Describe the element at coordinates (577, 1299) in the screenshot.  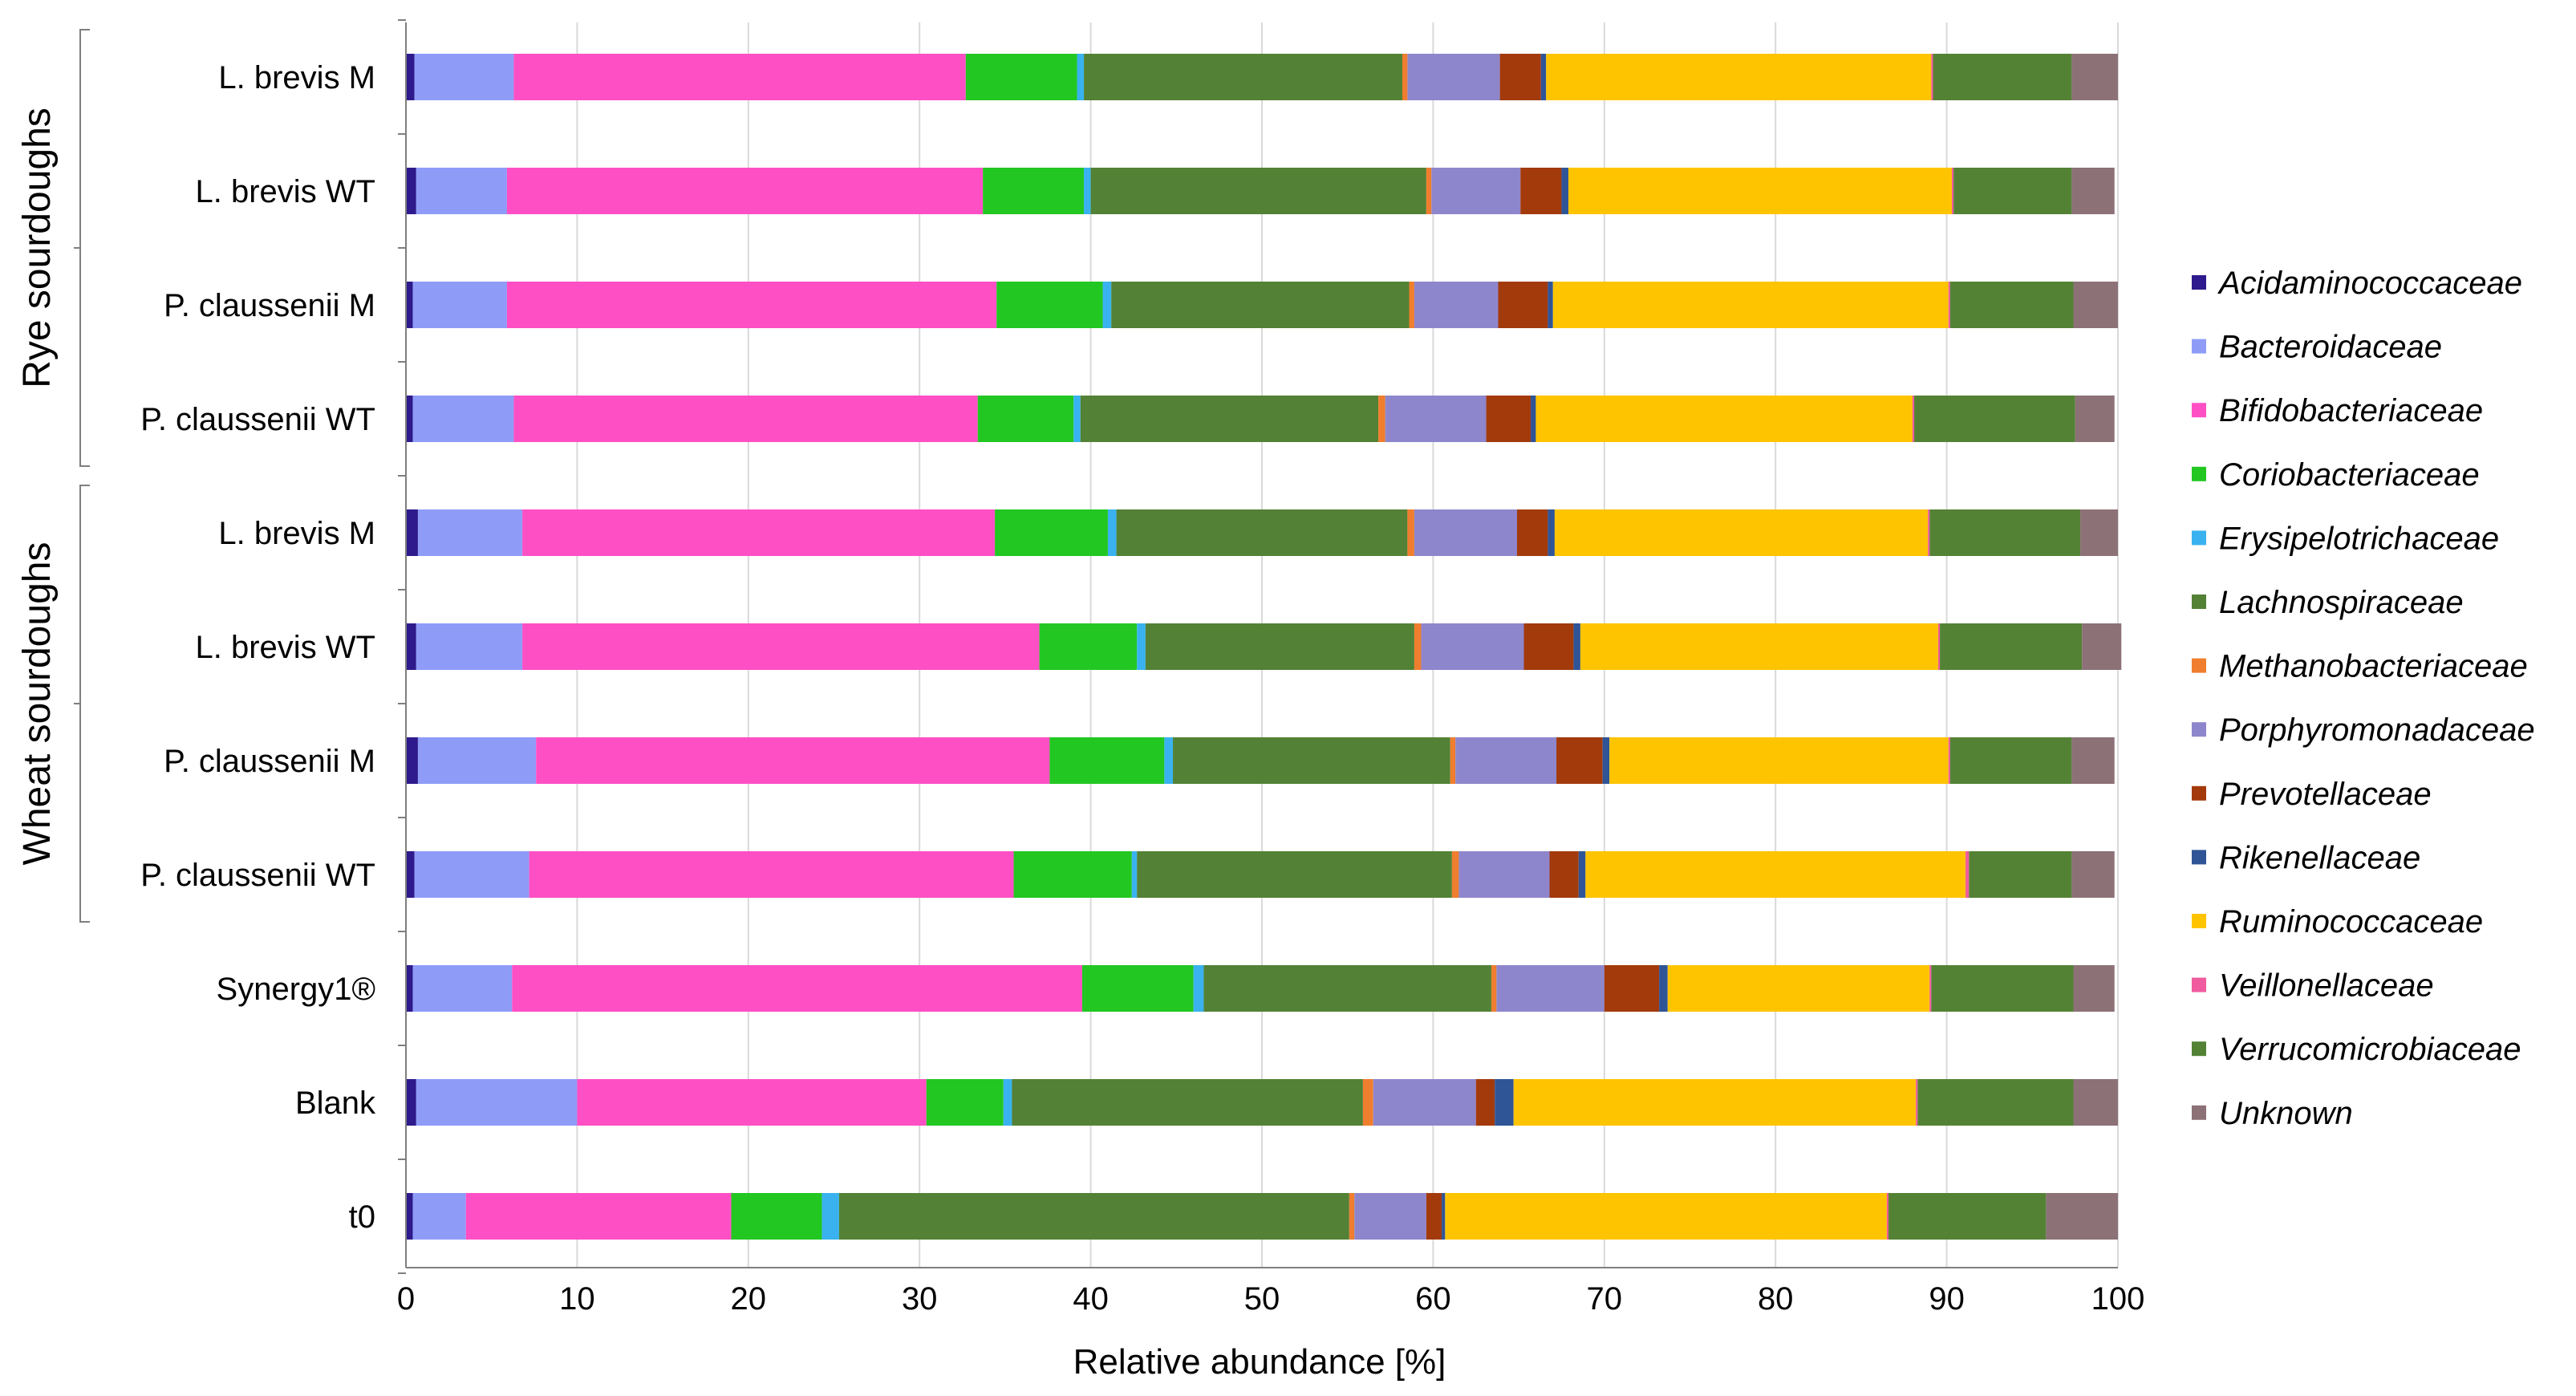
I see `x-tick-label: 10` at that location.